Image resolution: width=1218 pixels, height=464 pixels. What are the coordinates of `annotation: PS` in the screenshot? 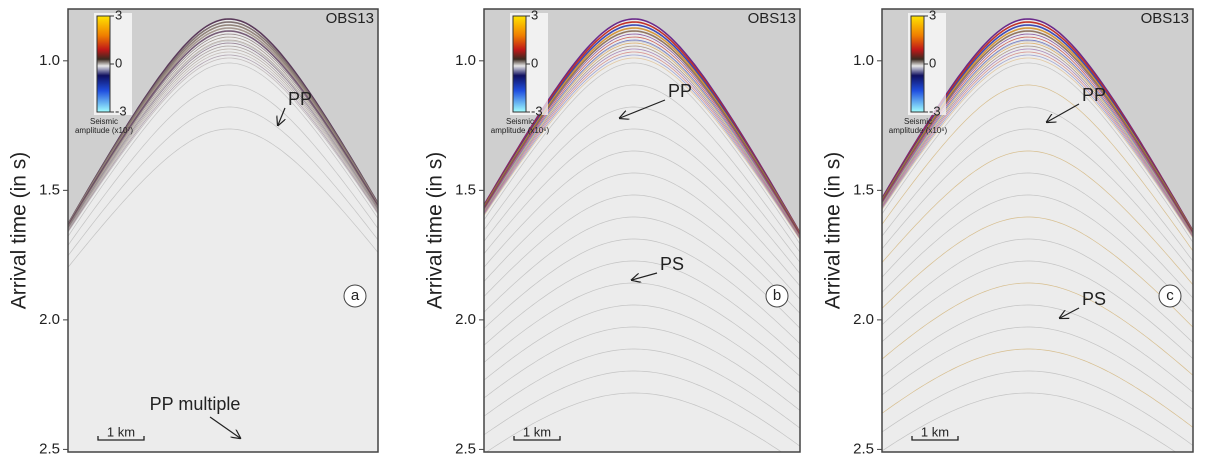 It's located at (1094, 299).